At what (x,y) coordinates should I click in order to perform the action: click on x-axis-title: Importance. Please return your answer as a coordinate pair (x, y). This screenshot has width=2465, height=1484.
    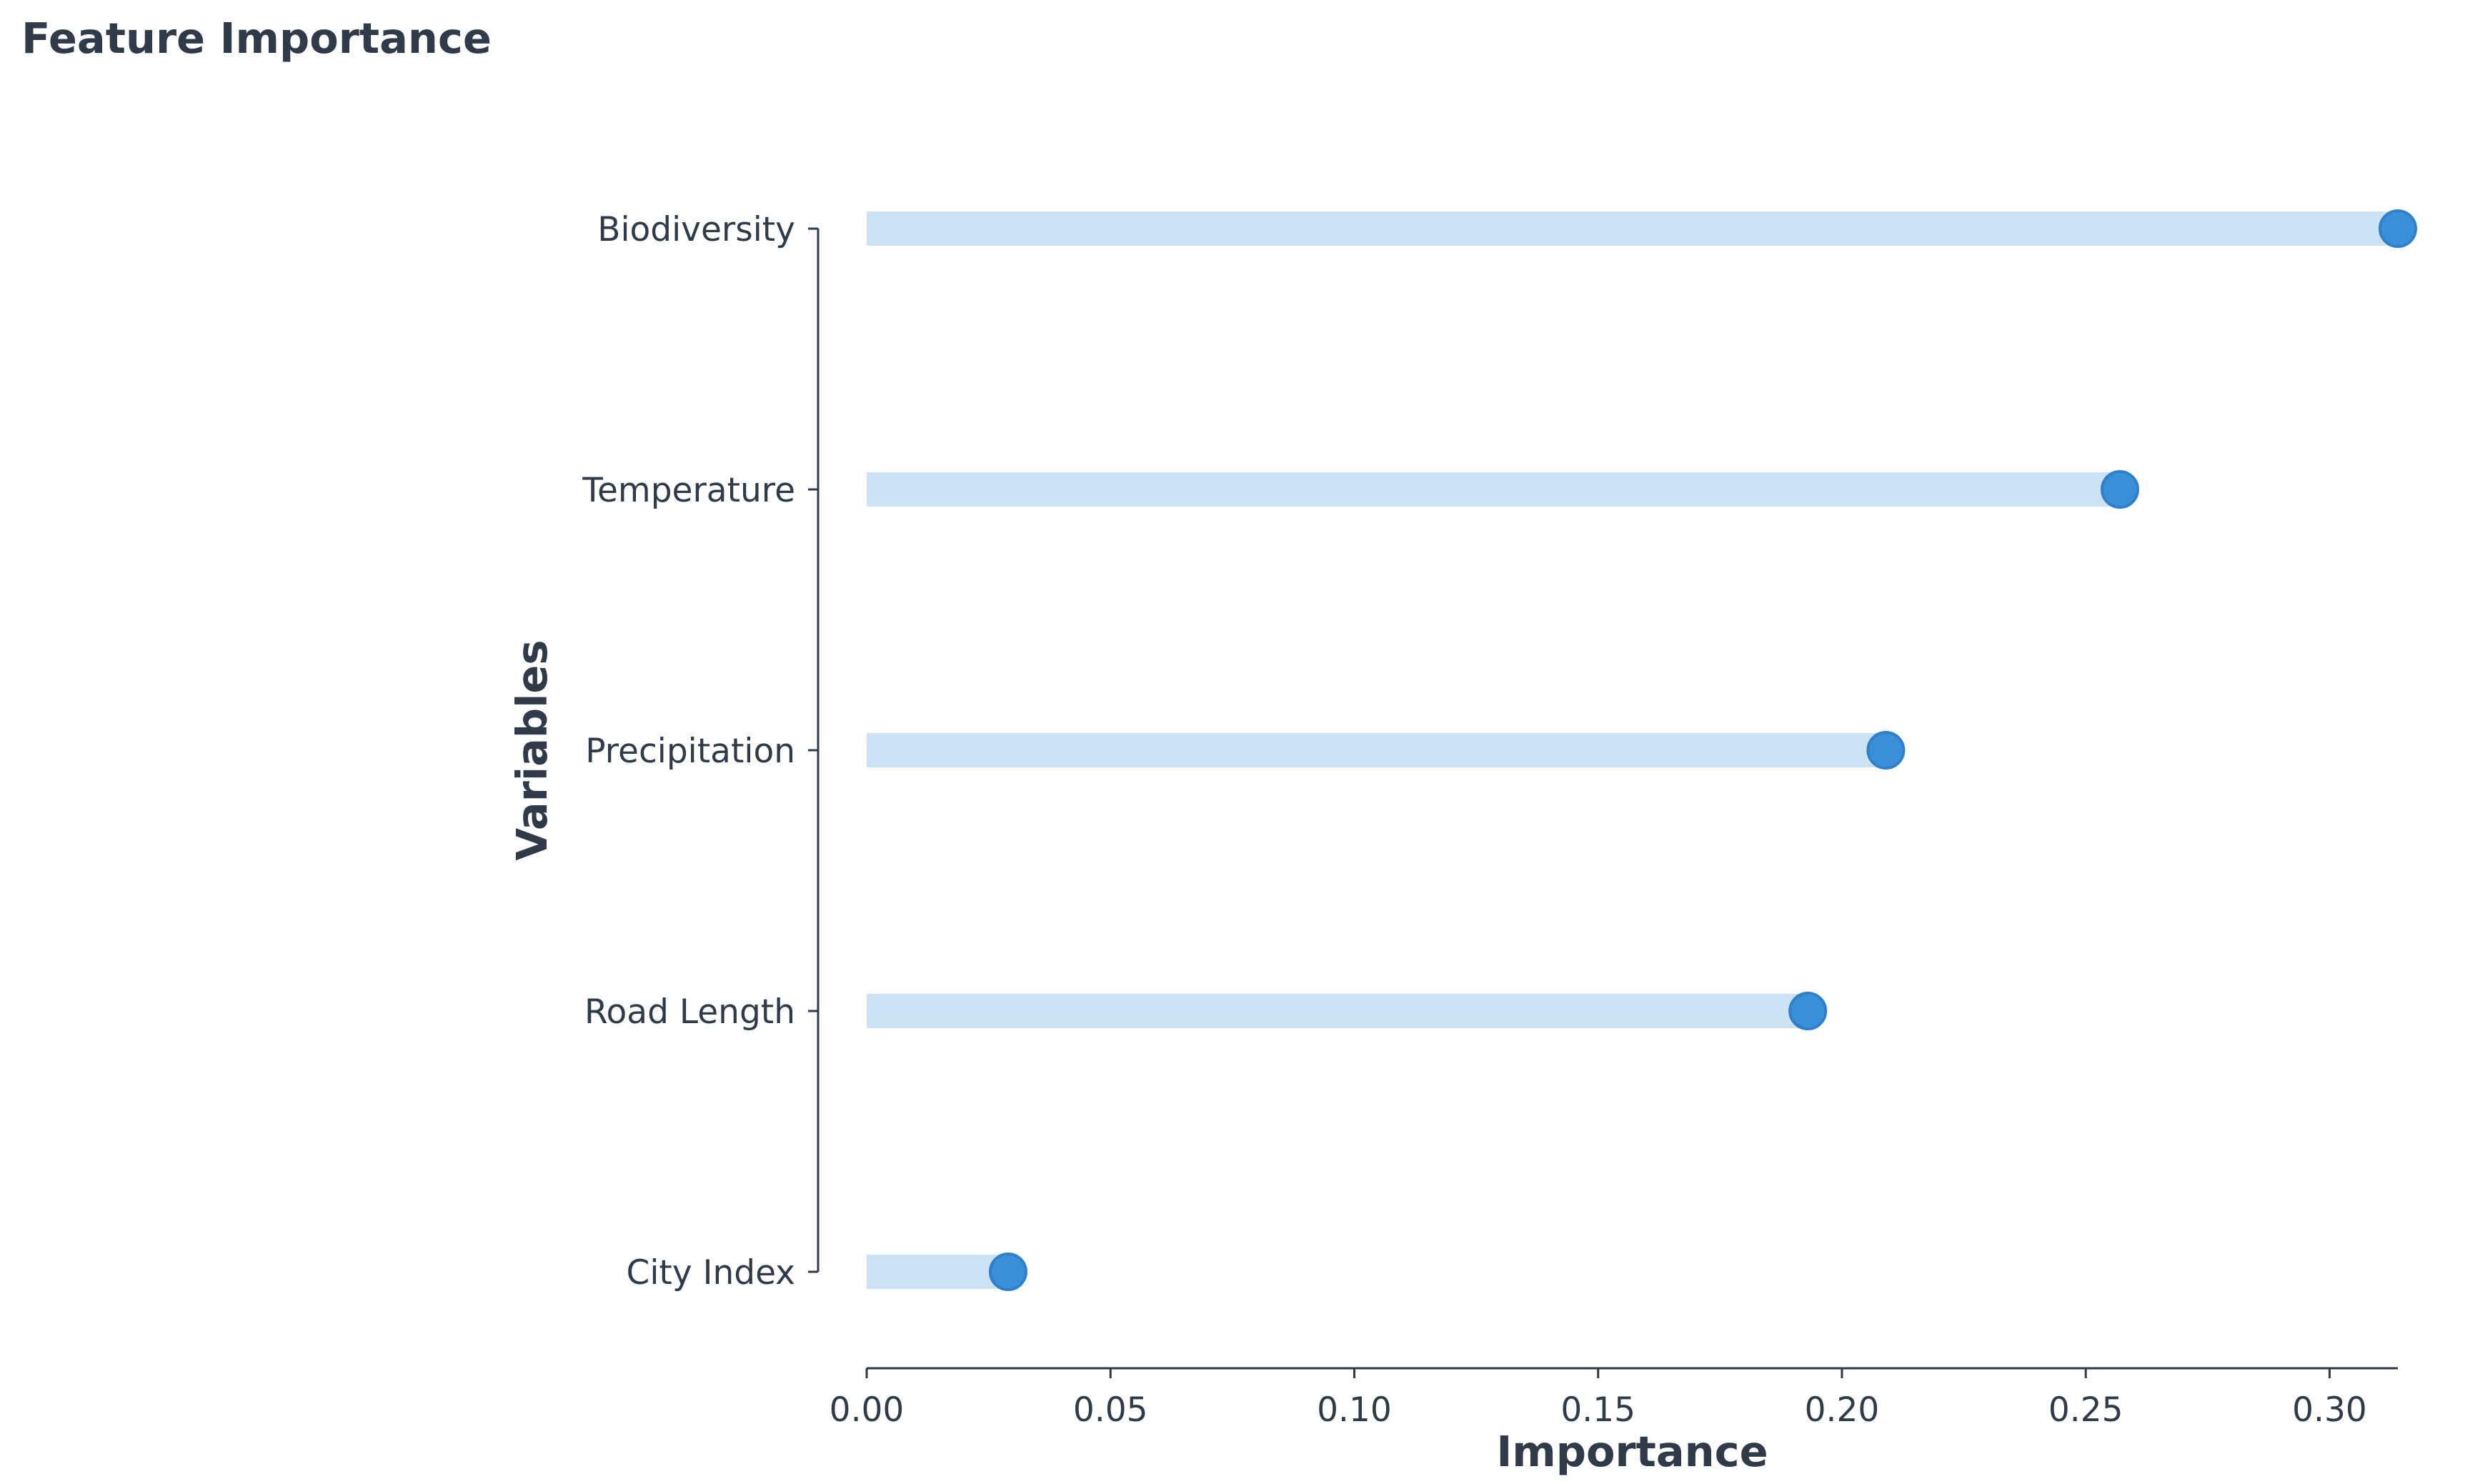
    Looking at the image, I should click on (1632, 1452).